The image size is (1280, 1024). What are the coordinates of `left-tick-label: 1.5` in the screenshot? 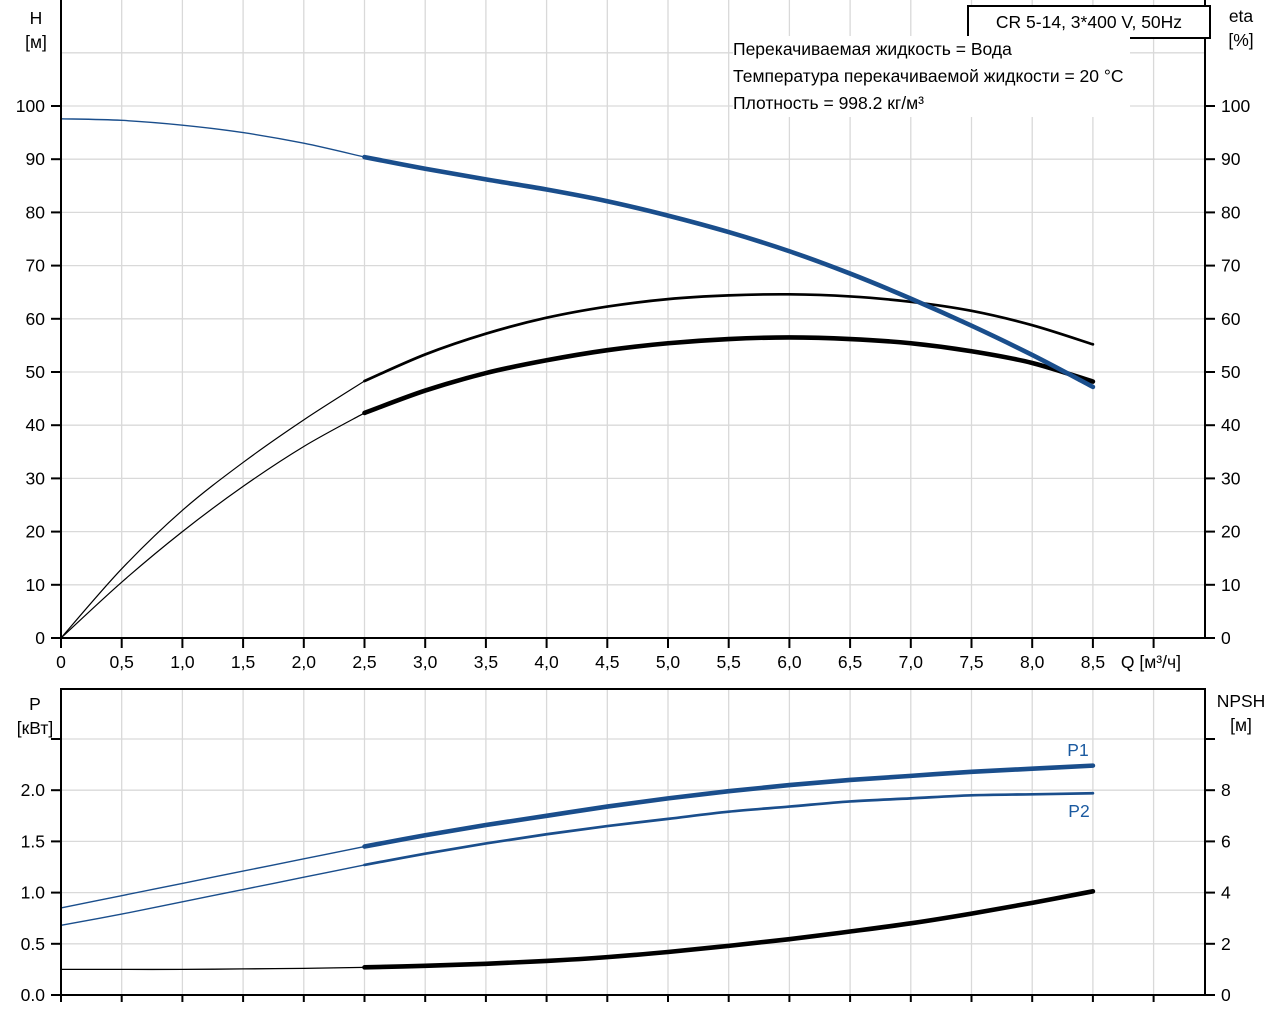 It's located at (33, 841).